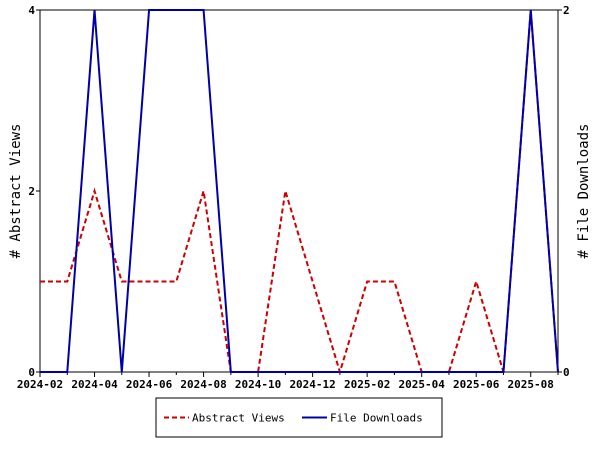 This screenshot has height=454, width=600. Describe the element at coordinates (299, 417) in the screenshot. I see `legend-box` at that location.